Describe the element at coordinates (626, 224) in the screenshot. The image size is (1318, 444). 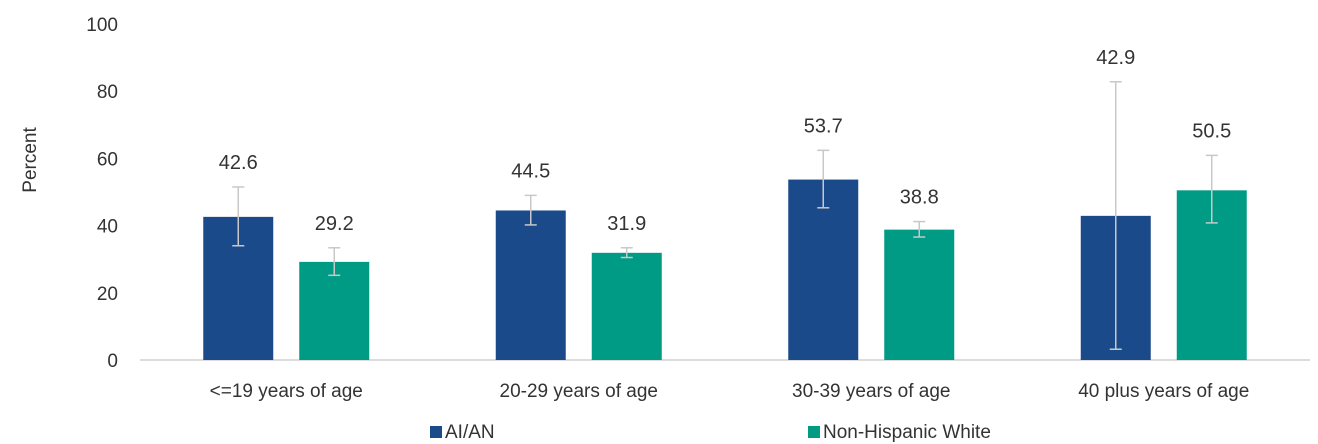
I see `data-label: 31.9` at that location.